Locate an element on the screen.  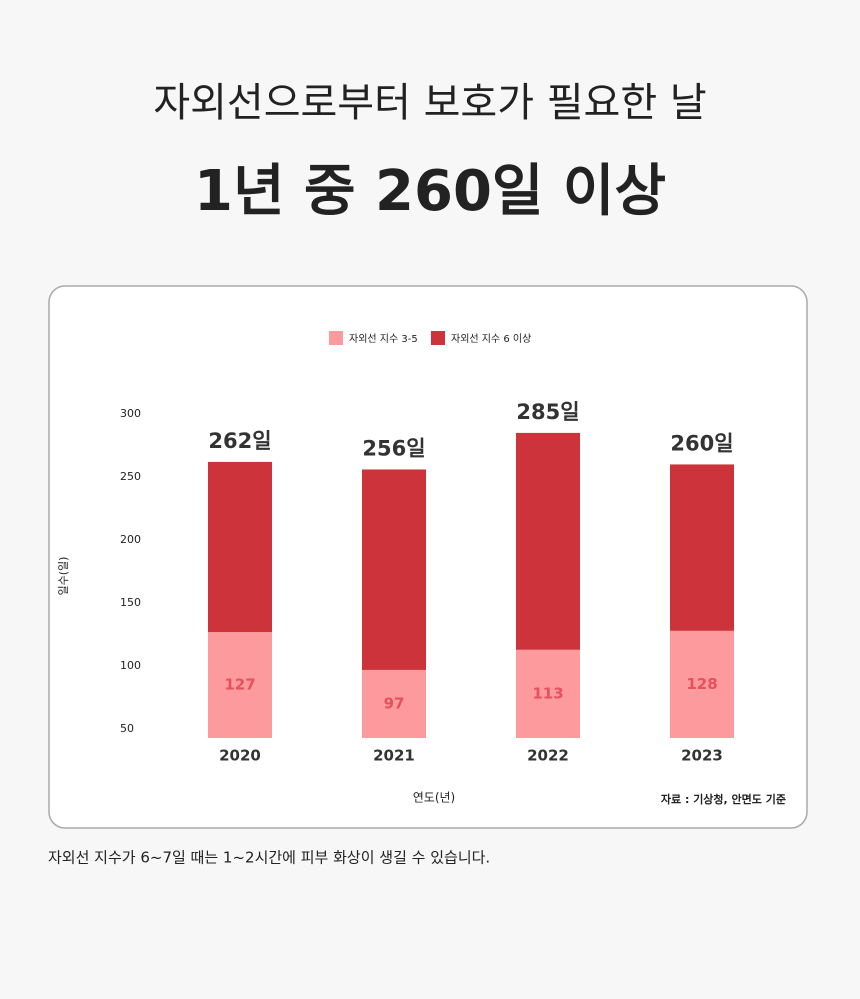
title: 자외선으로부터 보호가 필요한 날 is located at coordinates (429, 103).